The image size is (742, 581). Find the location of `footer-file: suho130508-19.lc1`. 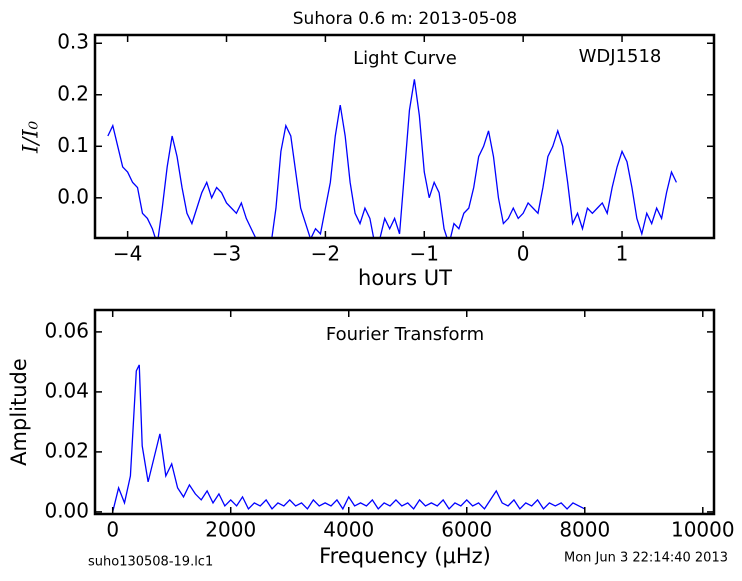

footer-file: suho130508-19.lc1 is located at coordinates (150, 562).